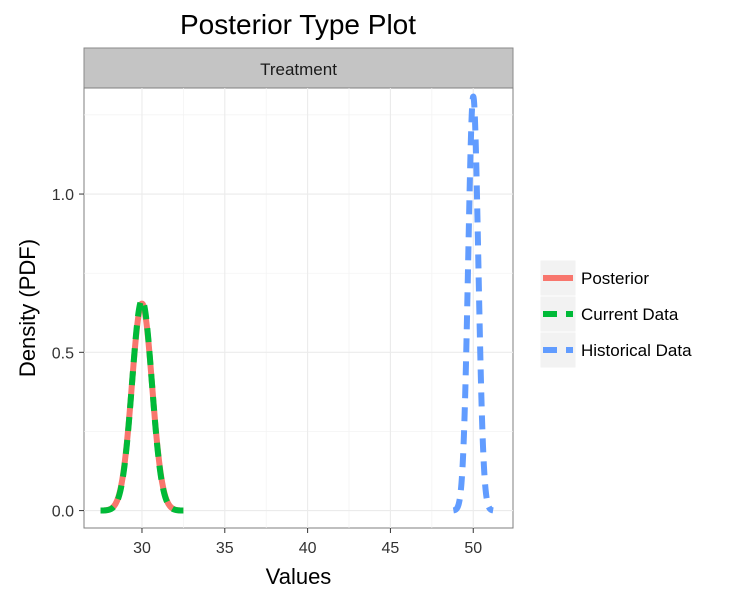 The image size is (750, 600). Describe the element at coordinates (63, 195) in the screenshot. I see `y-tick-label: 1.0` at that location.